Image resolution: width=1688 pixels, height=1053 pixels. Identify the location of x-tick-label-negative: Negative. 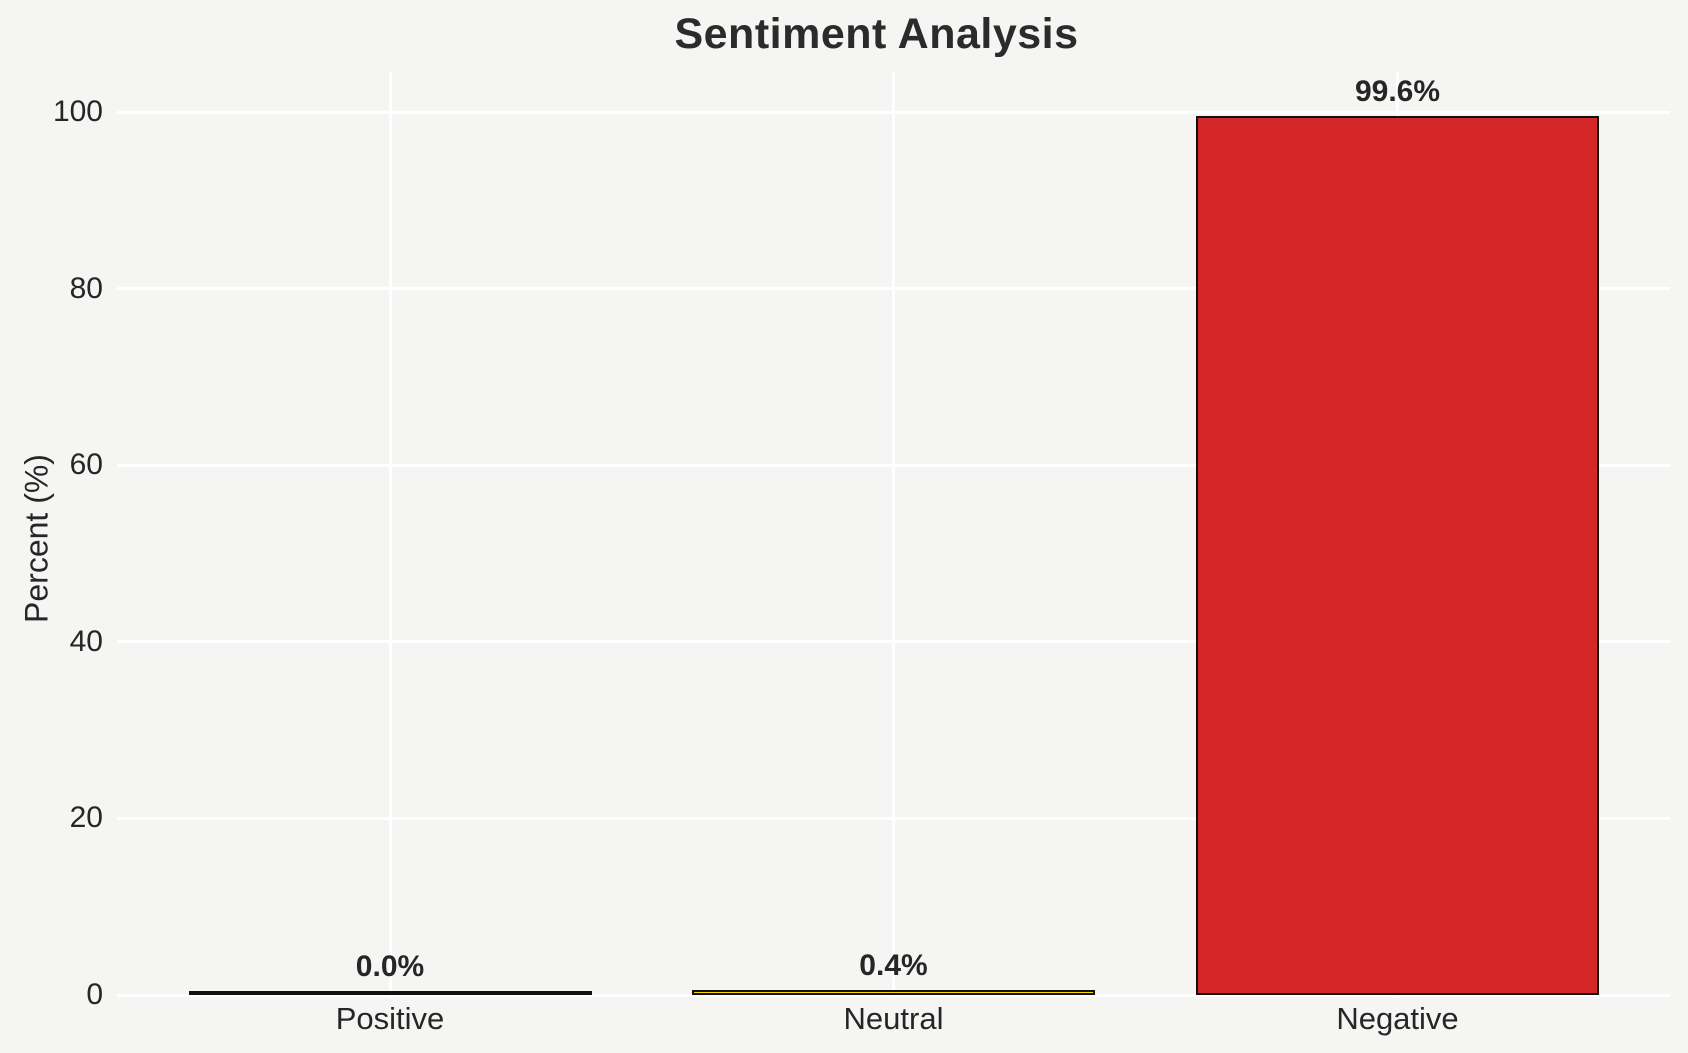
(1397, 1018).